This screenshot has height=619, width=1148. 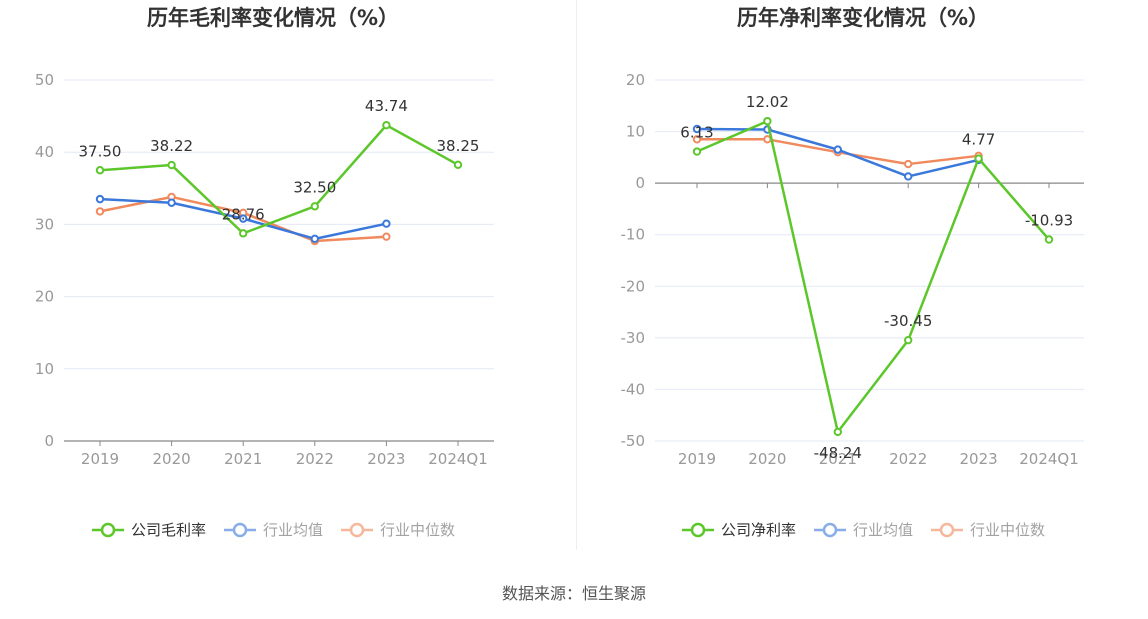 I want to click on legend-item: 公司净利率, so click(x=739, y=530).